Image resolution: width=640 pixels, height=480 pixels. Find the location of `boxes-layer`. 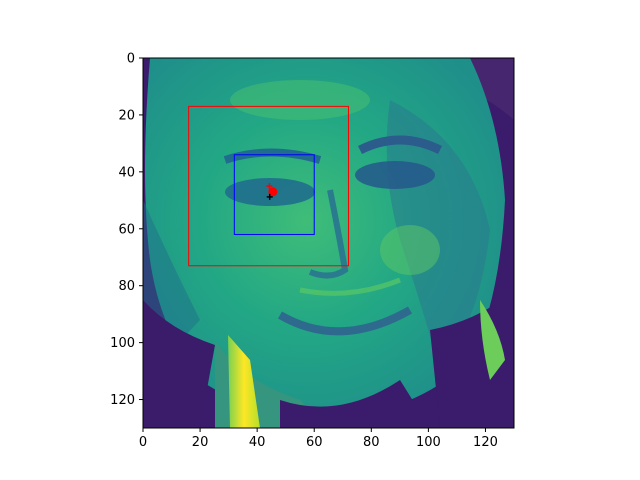

boxes-layer is located at coordinates (268, 186).